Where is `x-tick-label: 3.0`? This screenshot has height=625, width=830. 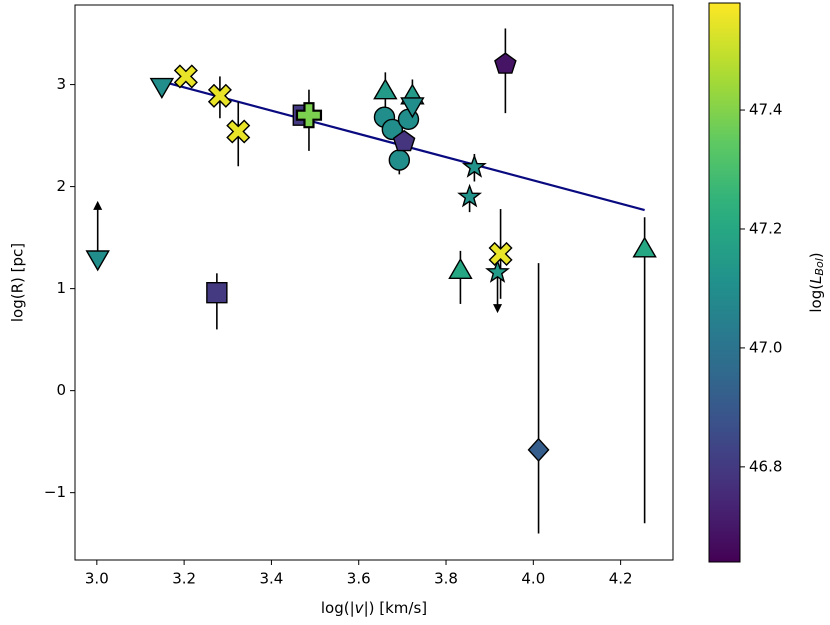
x-tick-label: 3.0 is located at coordinates (97, 579).